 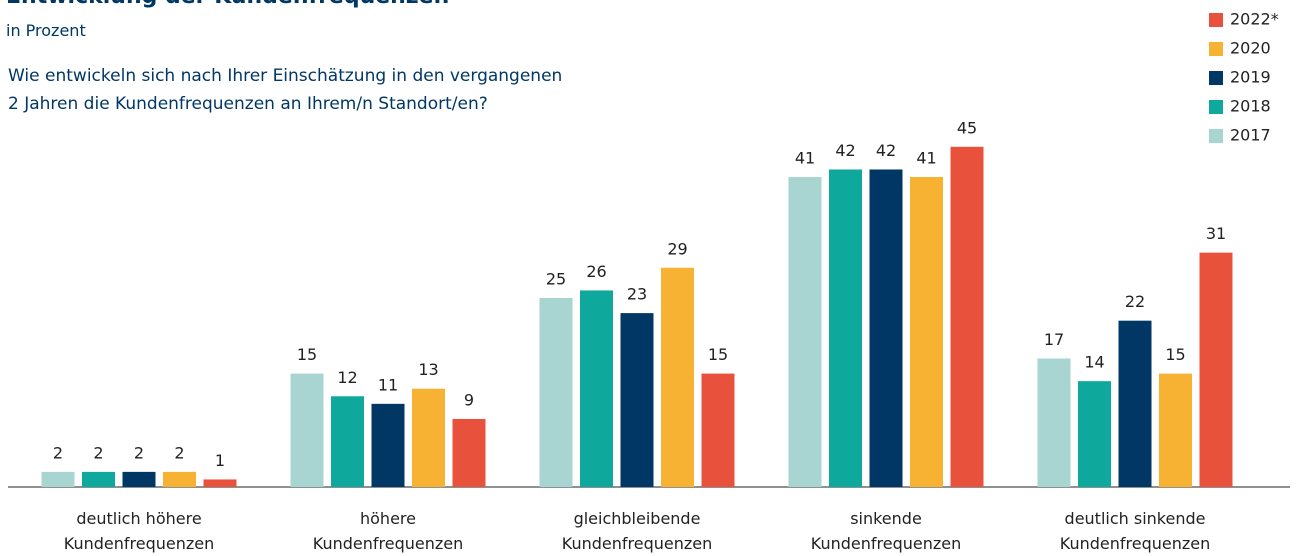 I want to click on data-label: 22, so click(x=1135, y=301).